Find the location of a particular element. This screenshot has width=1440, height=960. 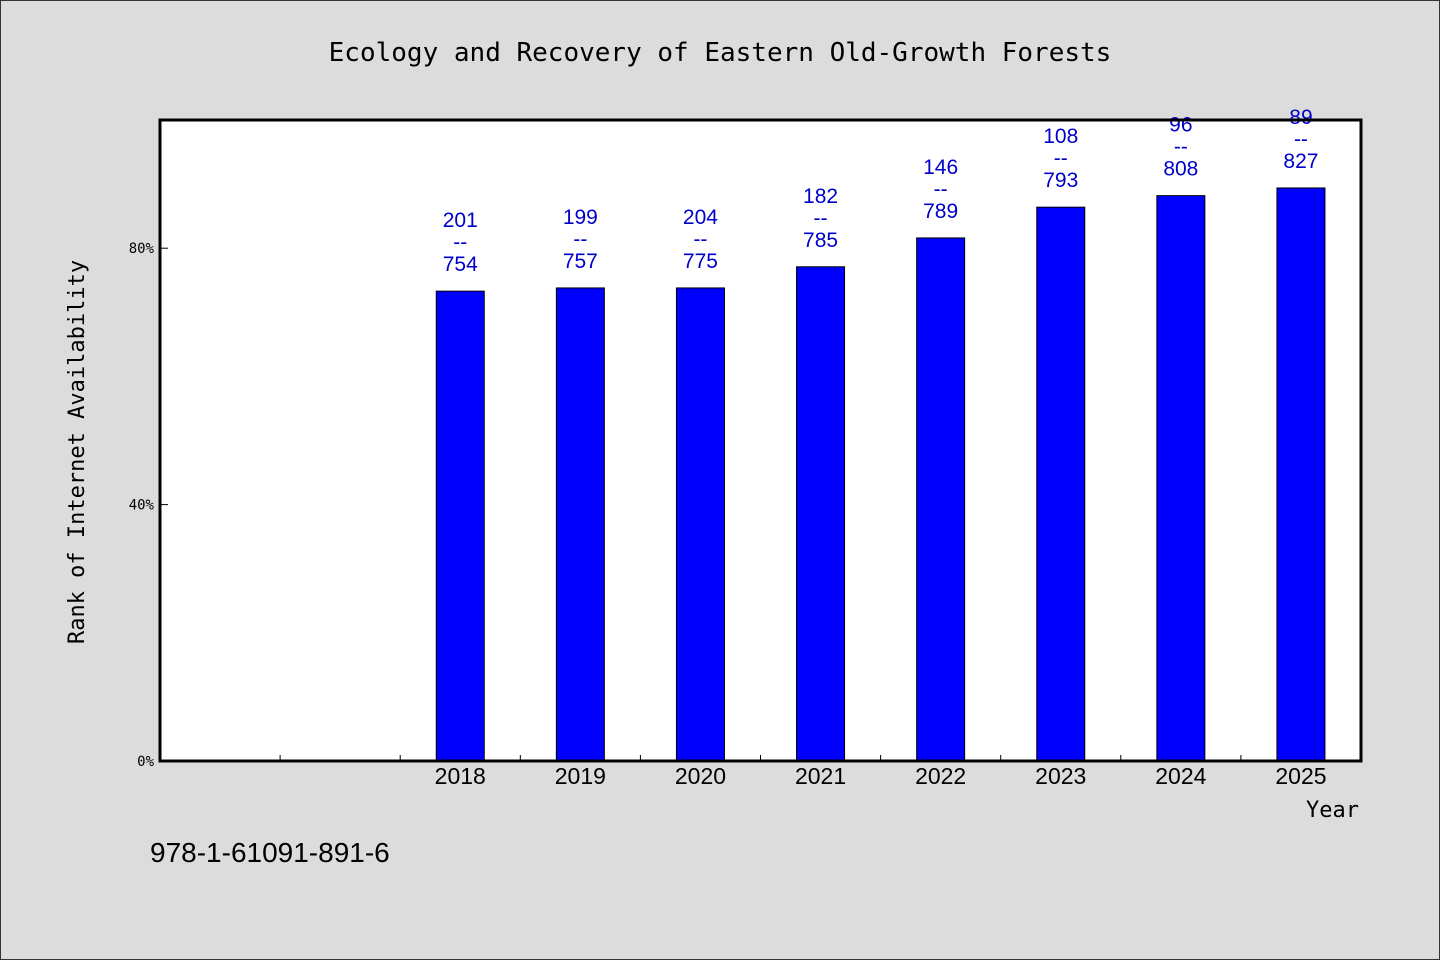

x-tick-label: 2023 is located at coordinates (1060, 776).